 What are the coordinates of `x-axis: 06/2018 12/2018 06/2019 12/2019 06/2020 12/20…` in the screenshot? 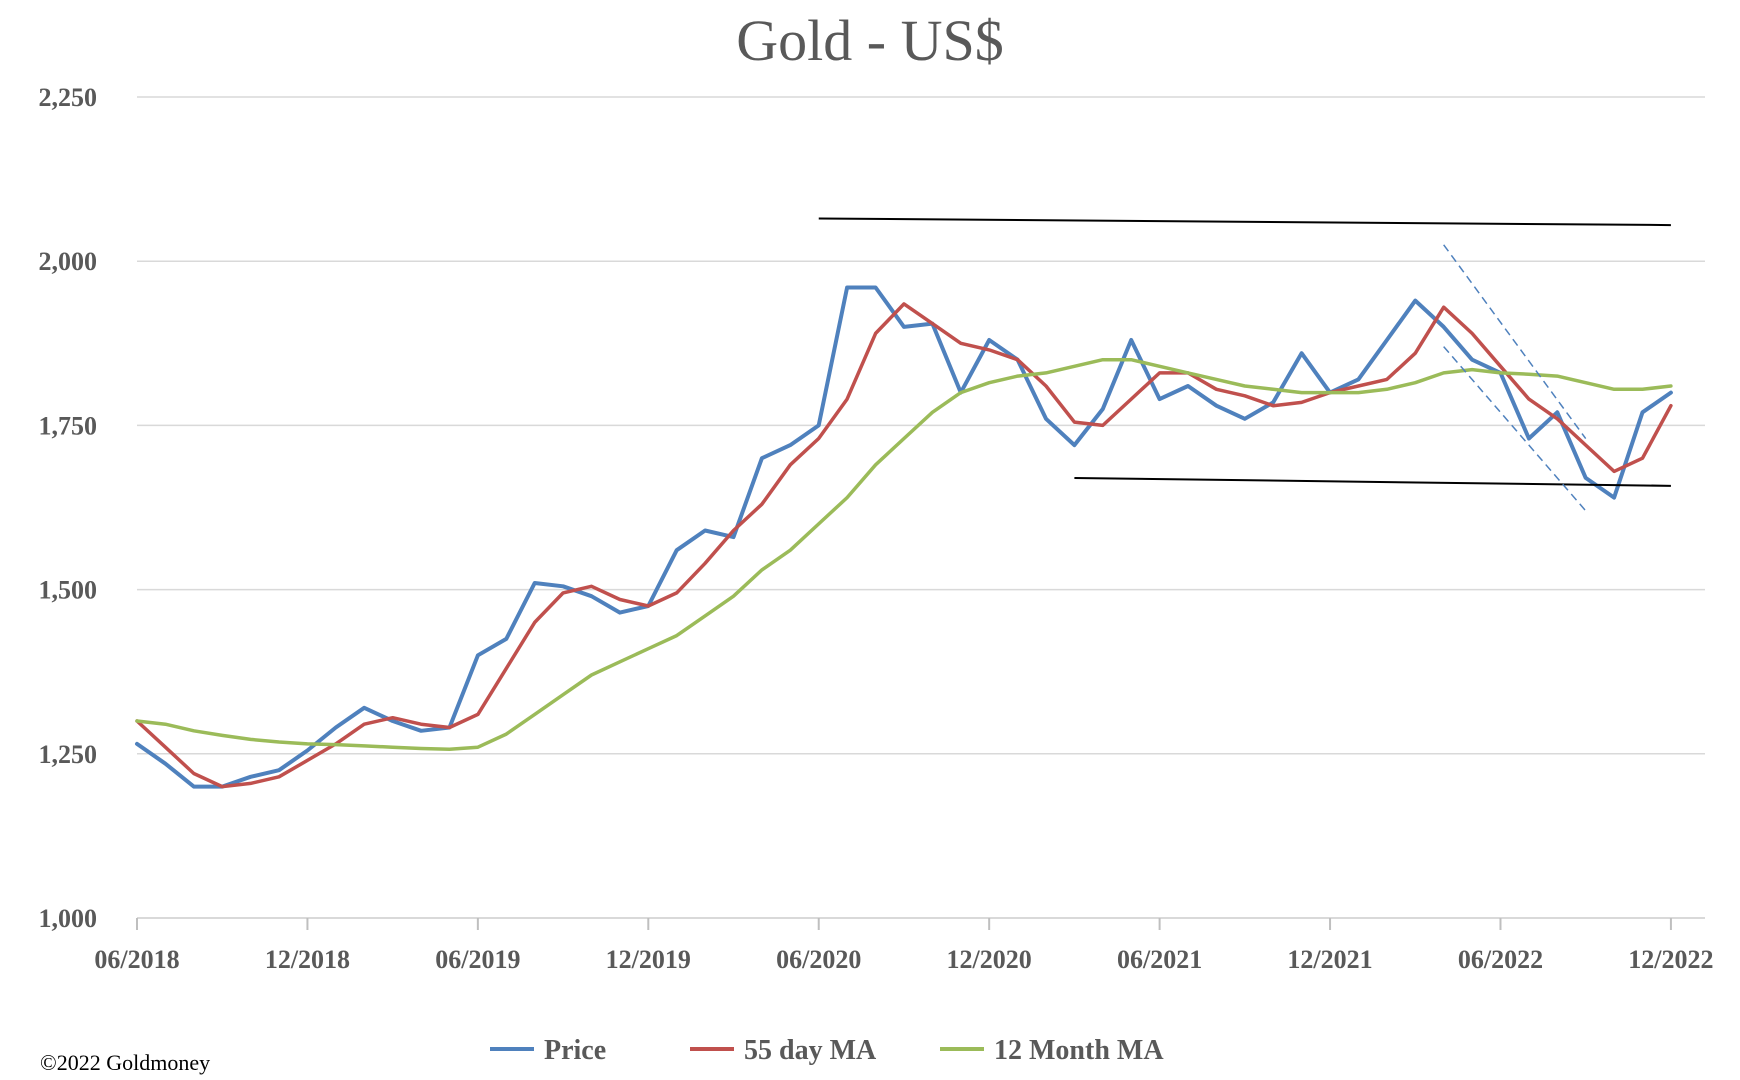 It's located at (904, 946).